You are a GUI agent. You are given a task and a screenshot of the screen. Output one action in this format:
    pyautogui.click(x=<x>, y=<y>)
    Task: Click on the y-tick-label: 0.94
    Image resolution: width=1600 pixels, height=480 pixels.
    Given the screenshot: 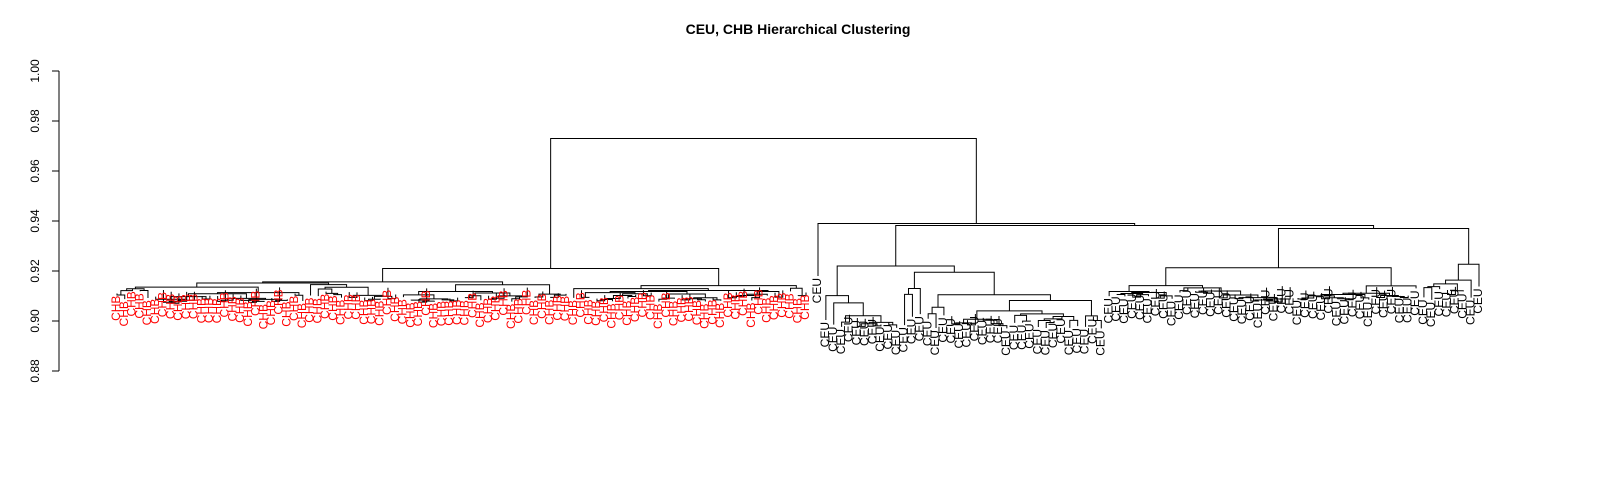 What is the action you would take?
    pyautogui.click(x=35, y=221)
    